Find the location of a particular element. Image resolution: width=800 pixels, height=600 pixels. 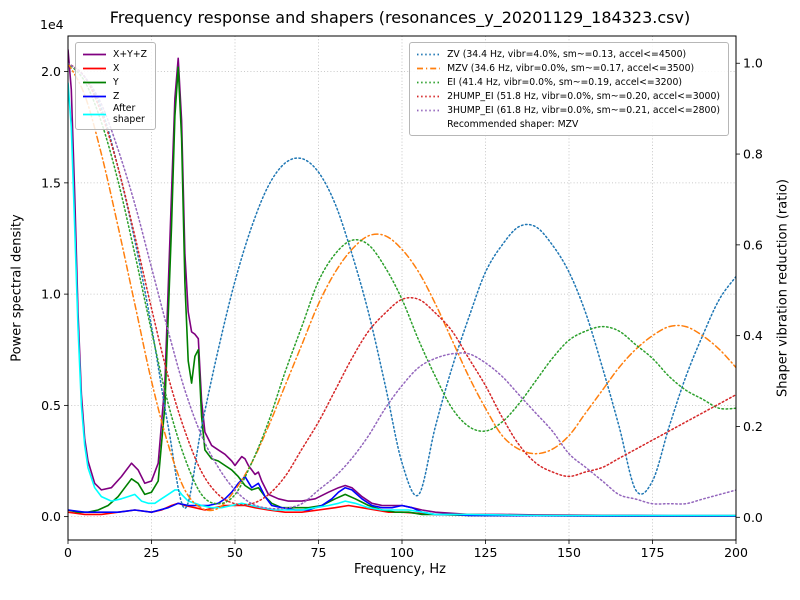

x-axis-label: Frequency, Hz is located at coordinates (400, 569).